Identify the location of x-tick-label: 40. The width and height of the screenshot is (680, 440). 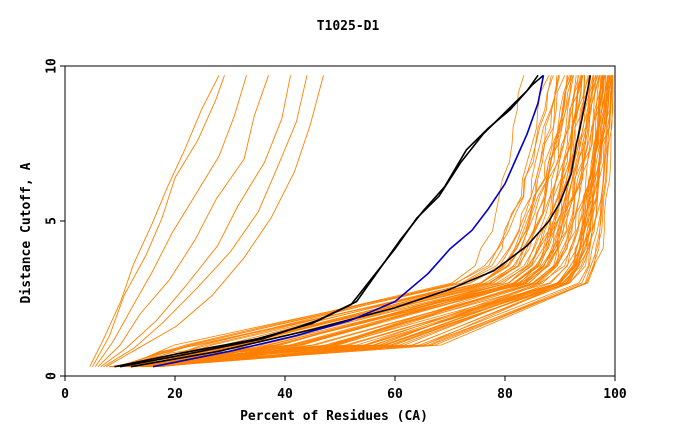
(285, 394).